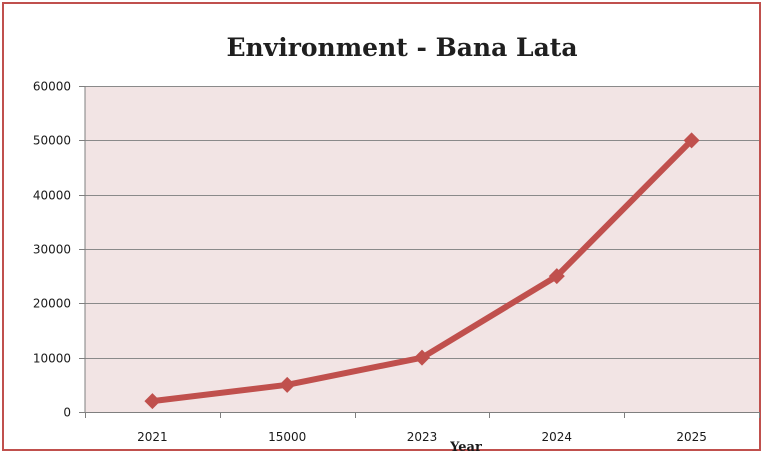 The height and width of the screenshot is (455, 767). What do you see at coordinates (52, 304) in the screenshot?
I see `y-tick-label: 20000` at bounding box center [52, 304].